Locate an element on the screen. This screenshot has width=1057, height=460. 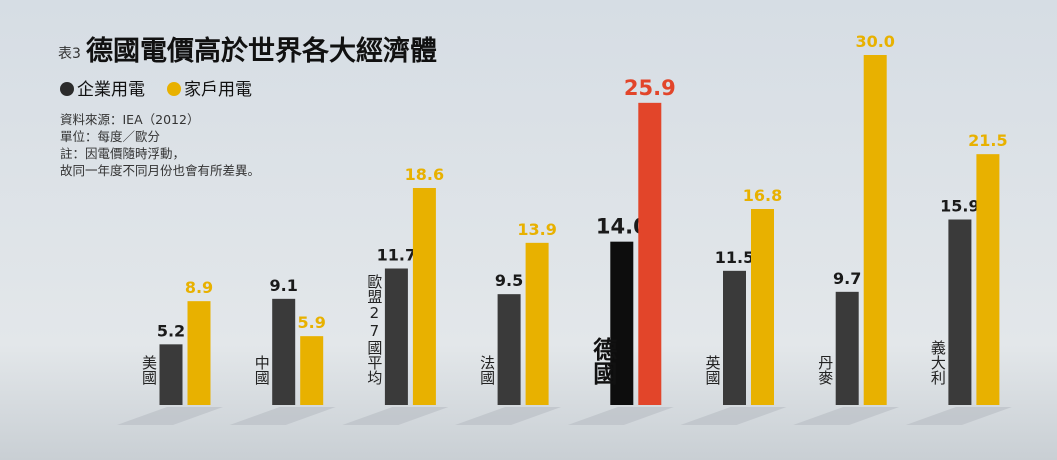
value-label: 11.5 is located at coordinates (734, 257).